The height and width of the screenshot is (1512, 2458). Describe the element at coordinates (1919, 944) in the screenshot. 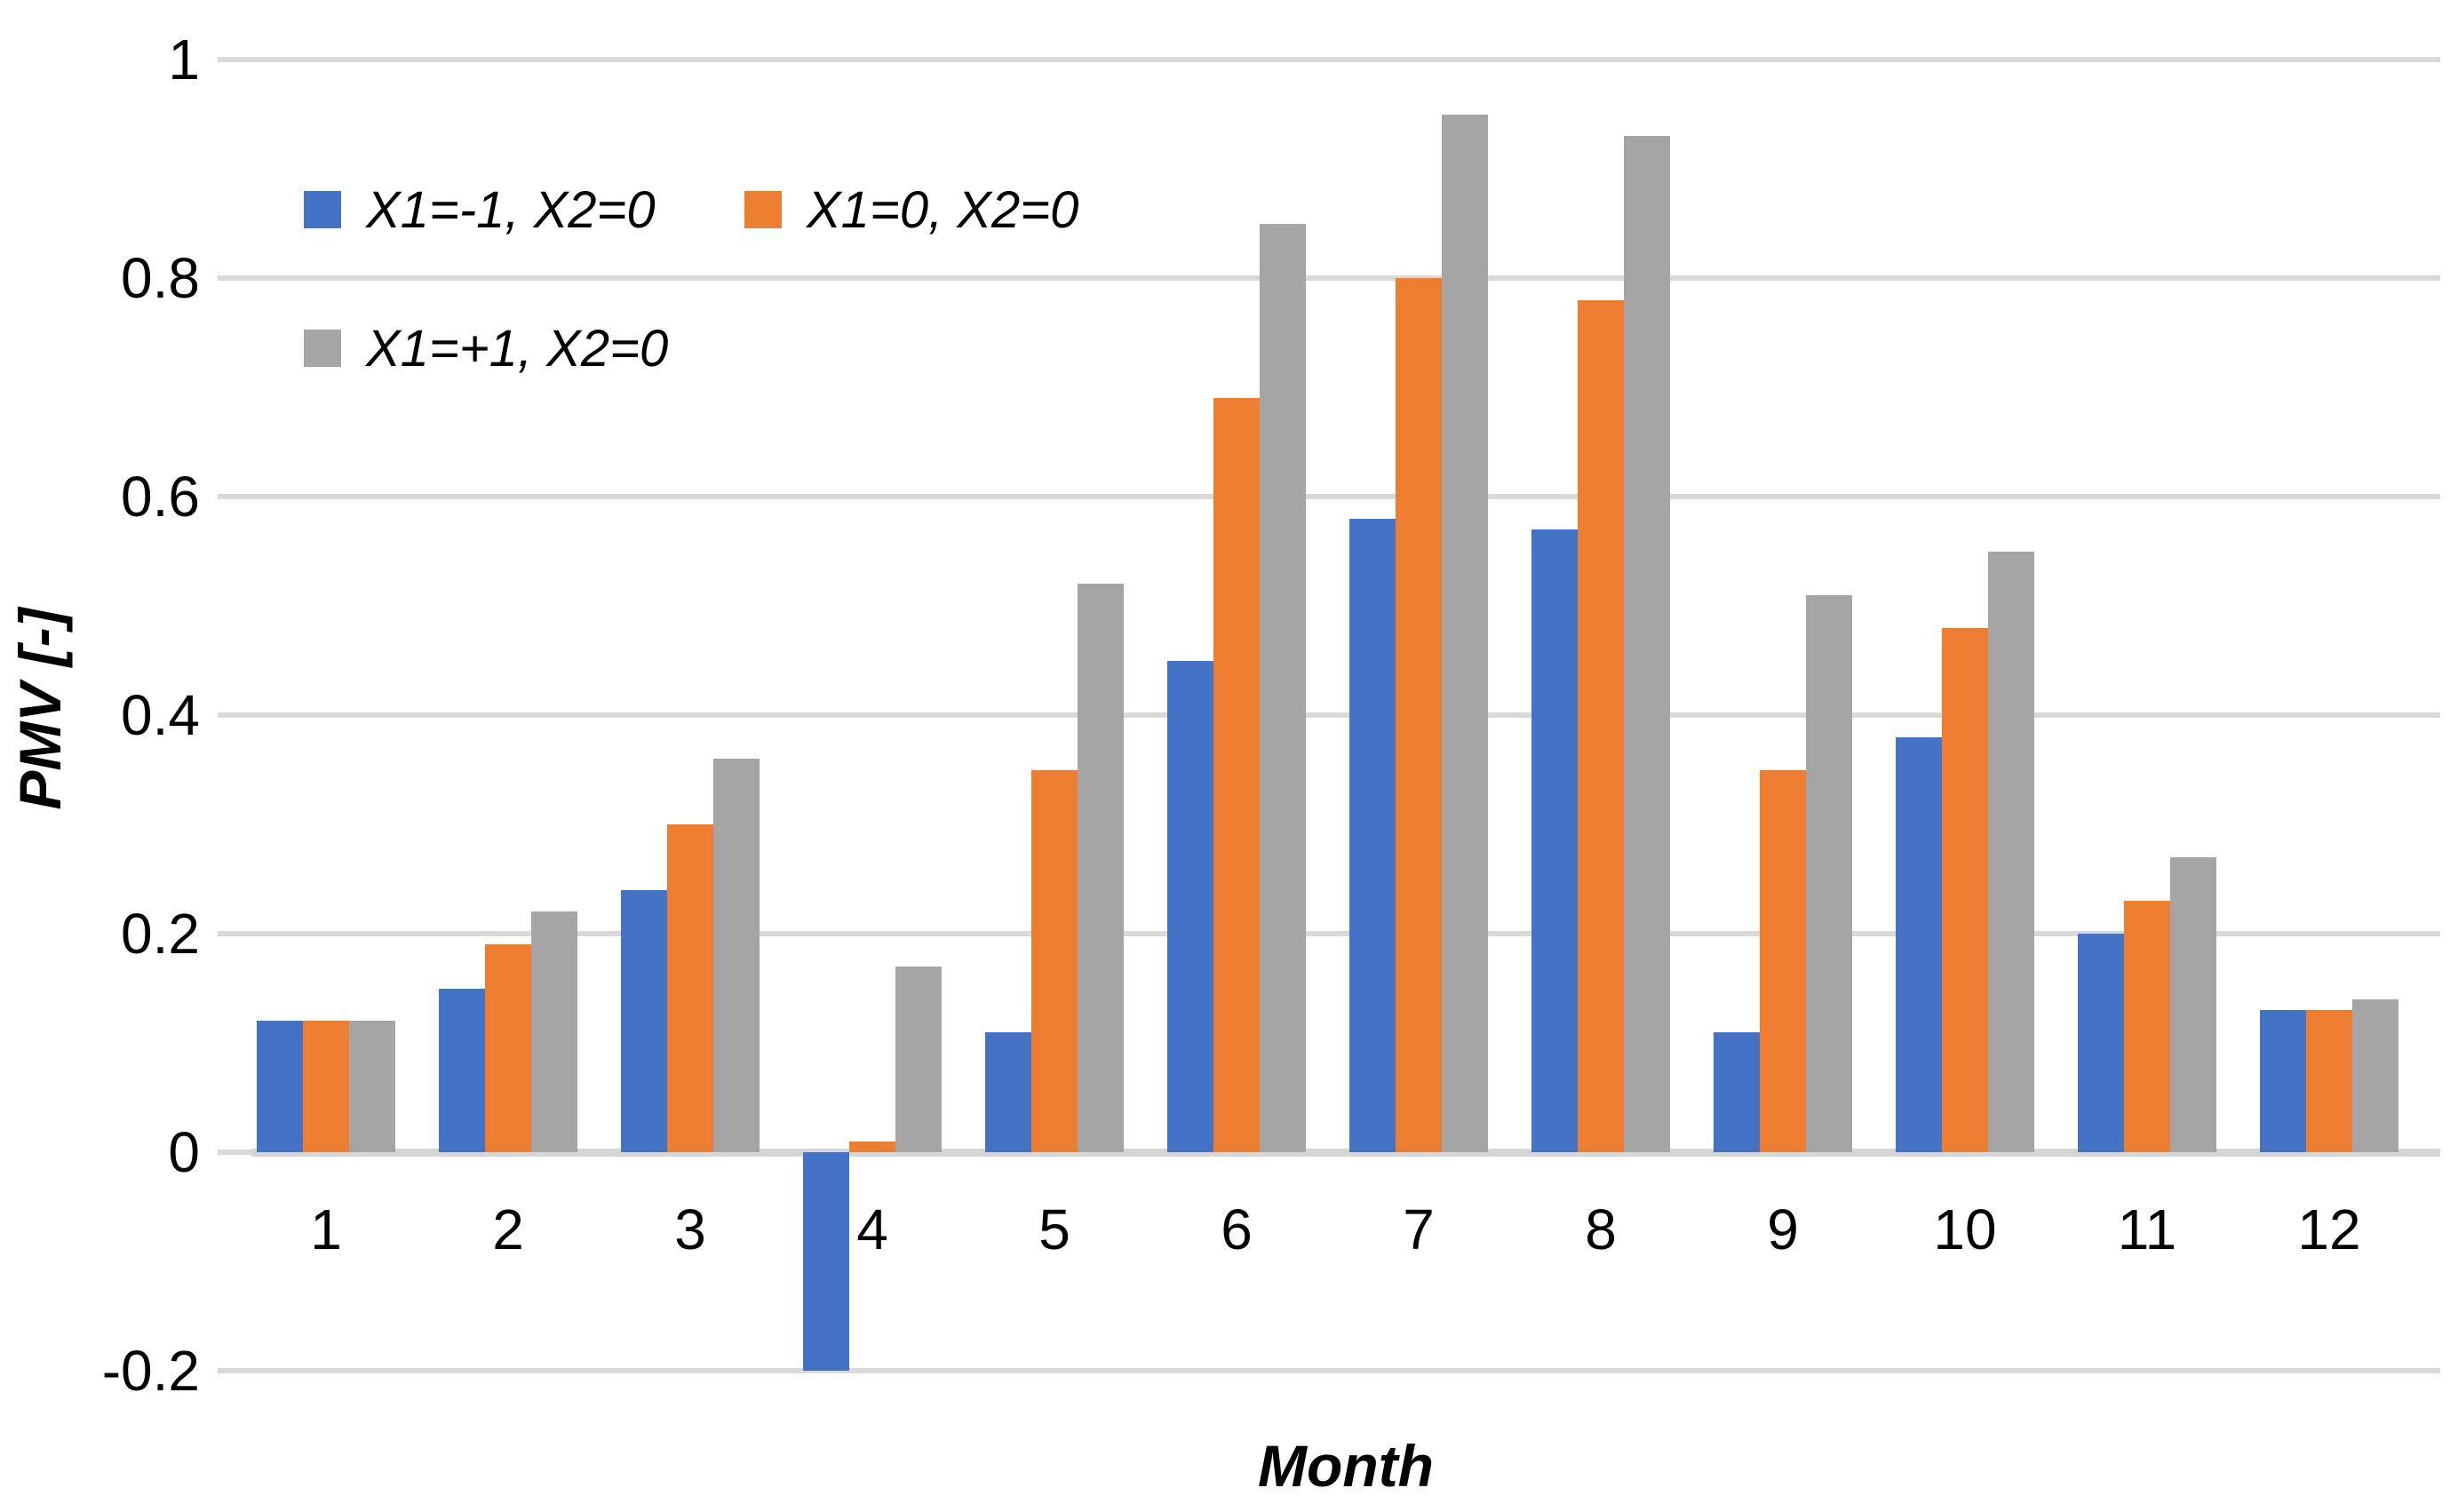

I see `bar-month10-series1` at that location.